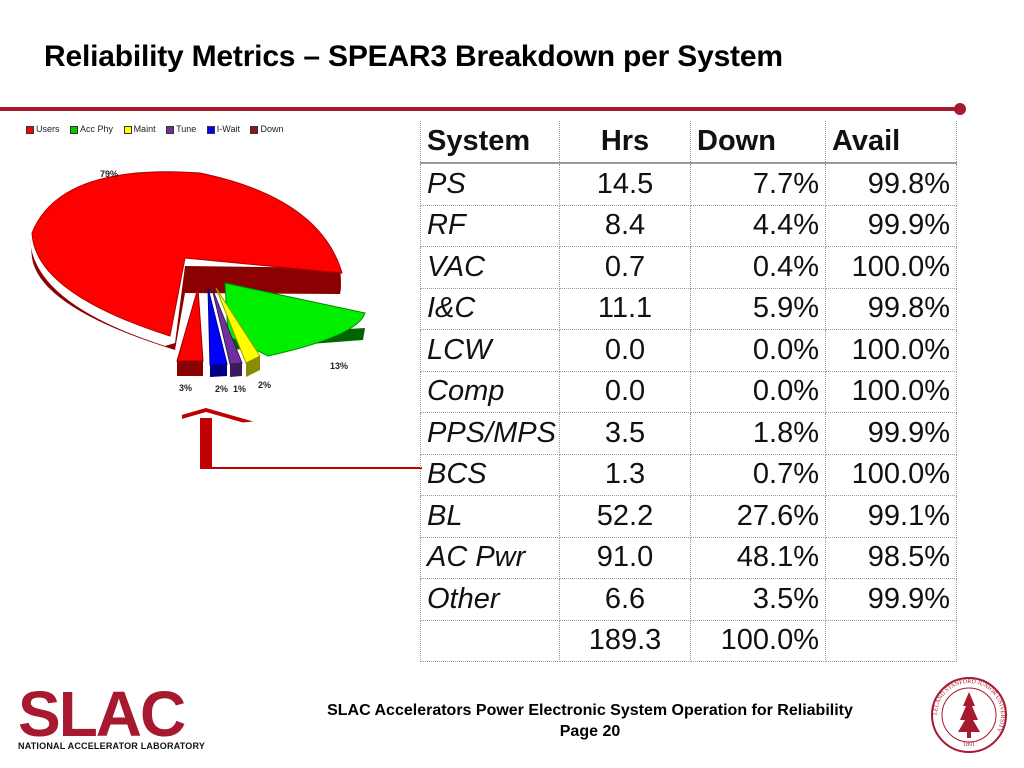 The image size is (1024, 768). Describe the element at coordinates (625, 516) in the screenshot. I see `cell-hrs: 52.2` at that location.